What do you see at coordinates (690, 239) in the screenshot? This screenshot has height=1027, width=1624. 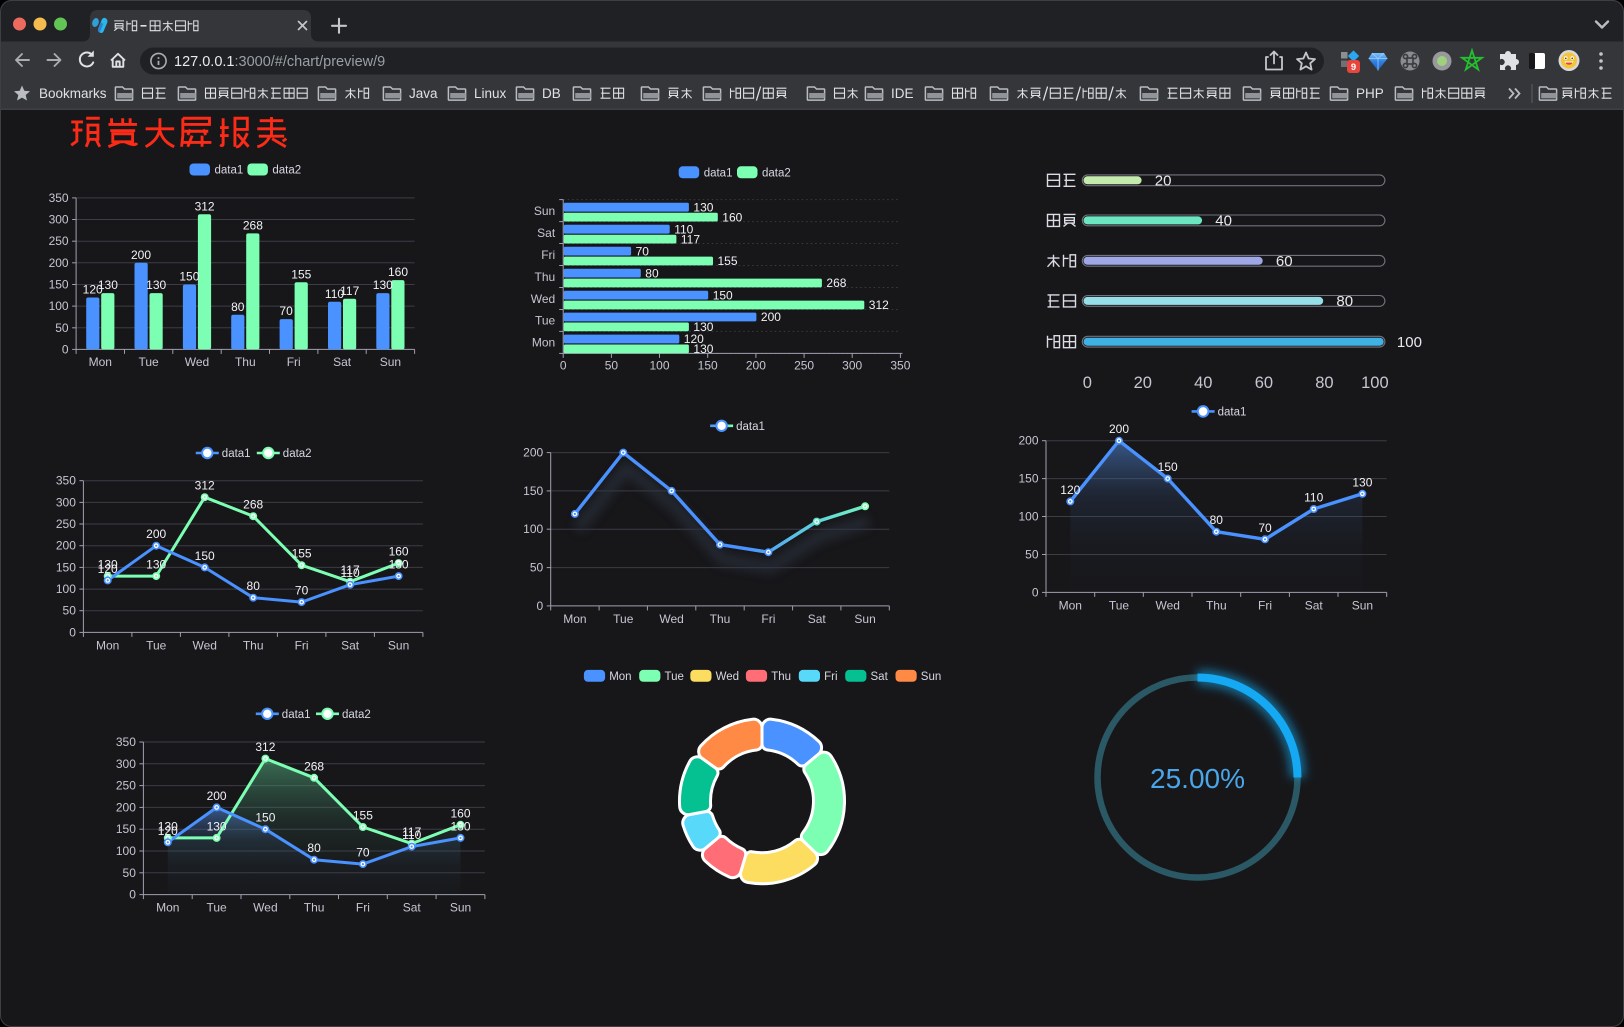 I see `svg-text: 117` at bounding box center [690, 239].